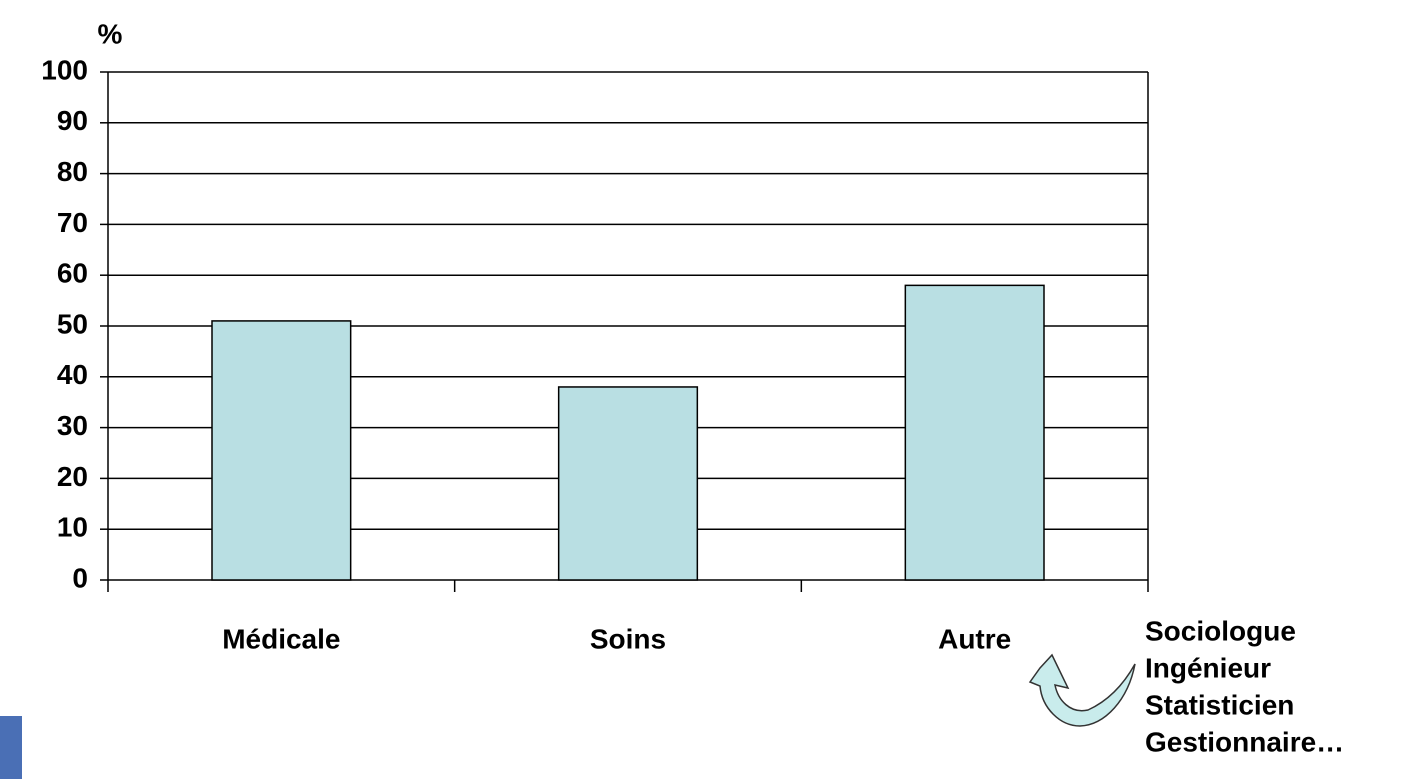 The width and height of the screenshot is (1412, 779). What do you see at coordinates (72, 425) in the screenshot?
I see `y-tick-label: 30` at bounding box center [72, 425].